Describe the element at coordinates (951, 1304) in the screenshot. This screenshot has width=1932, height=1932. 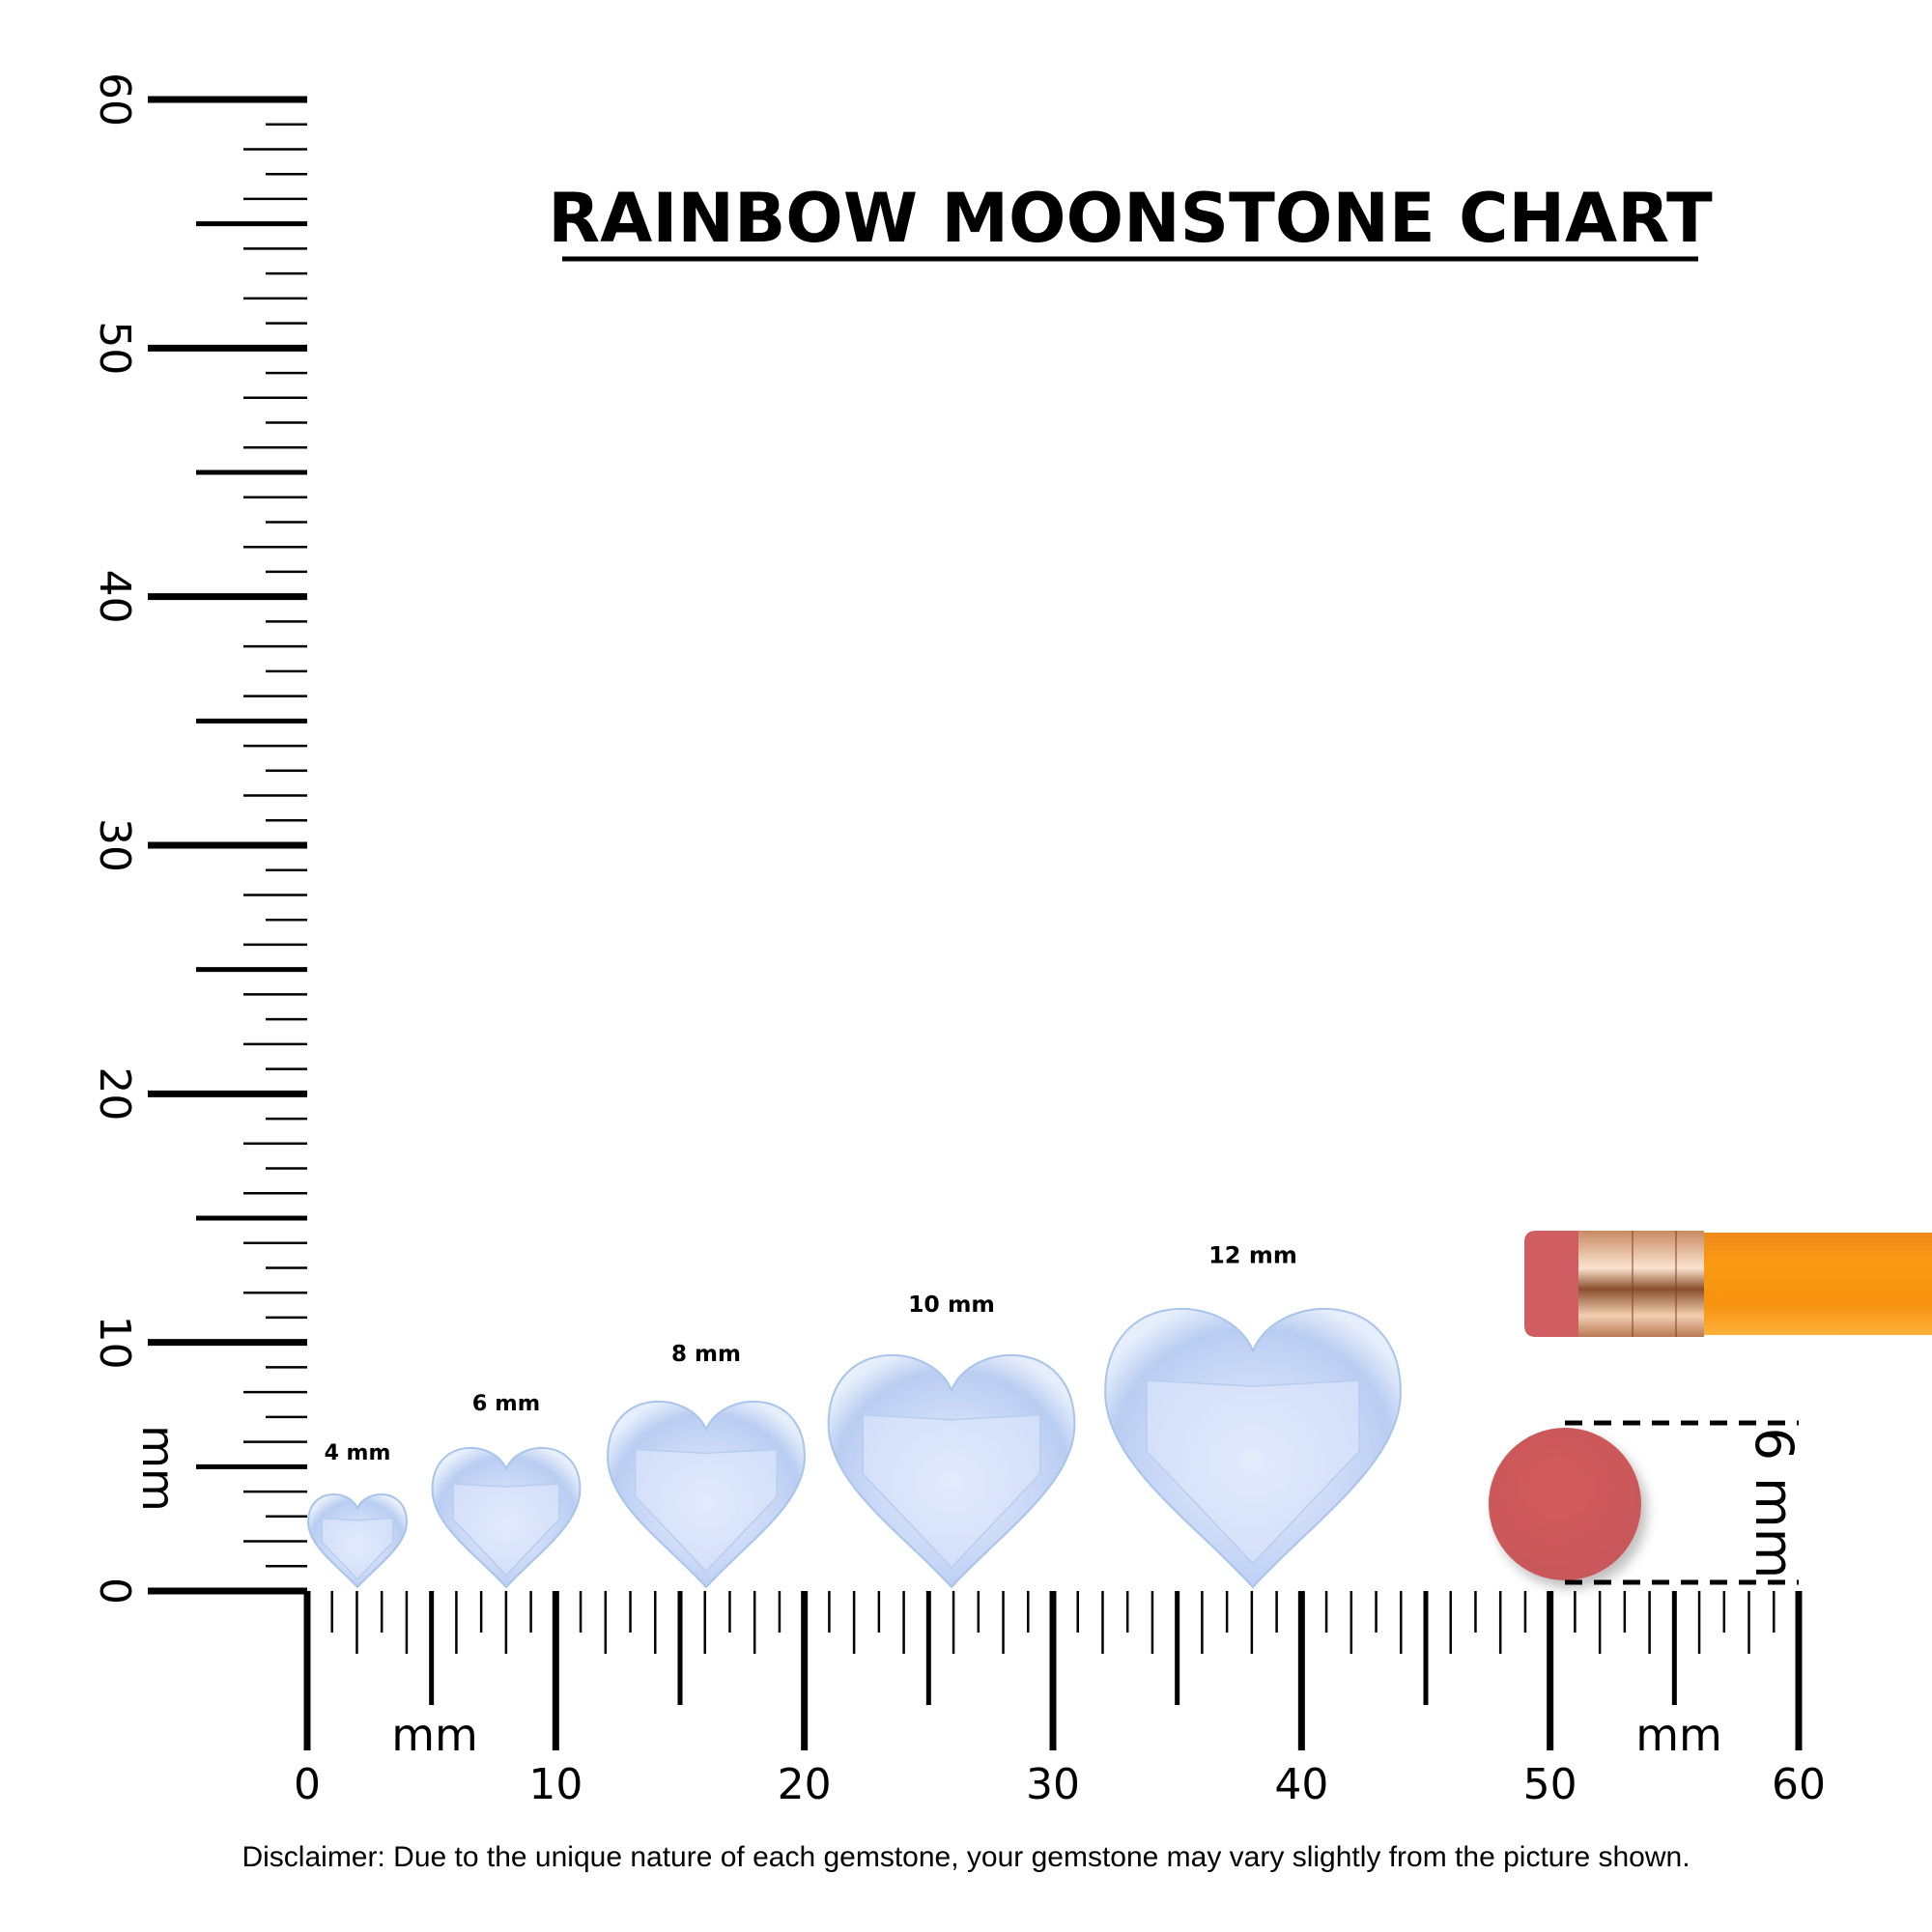
I see `gemstone-size-label: 10 mm` at that location.